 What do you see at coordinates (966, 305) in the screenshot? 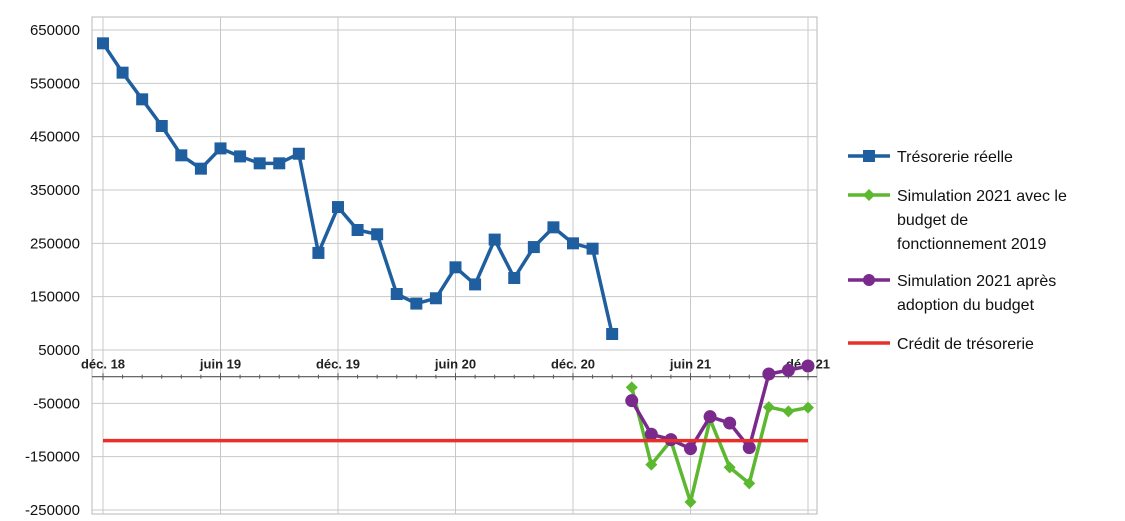
I see `legend-label: adoption du budget` at bounding box center [966, 305].